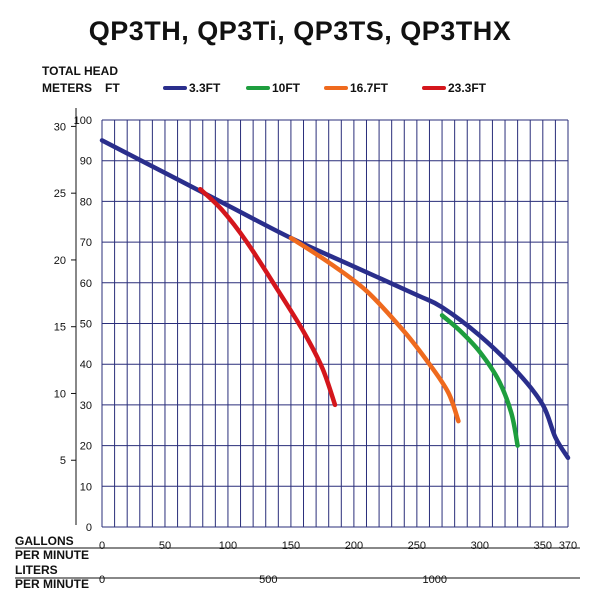 This screenshot has width=600, height=600. I want to click on liters-tick-label: 500, so click(268, 580).